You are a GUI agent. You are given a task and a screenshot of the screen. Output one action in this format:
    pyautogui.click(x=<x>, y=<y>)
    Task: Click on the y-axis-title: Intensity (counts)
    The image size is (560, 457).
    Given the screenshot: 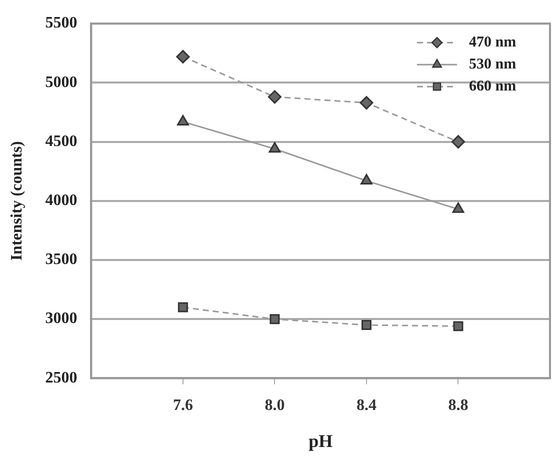 What is the action you would take?
    pyautogui.click(x=17, y=201)
    